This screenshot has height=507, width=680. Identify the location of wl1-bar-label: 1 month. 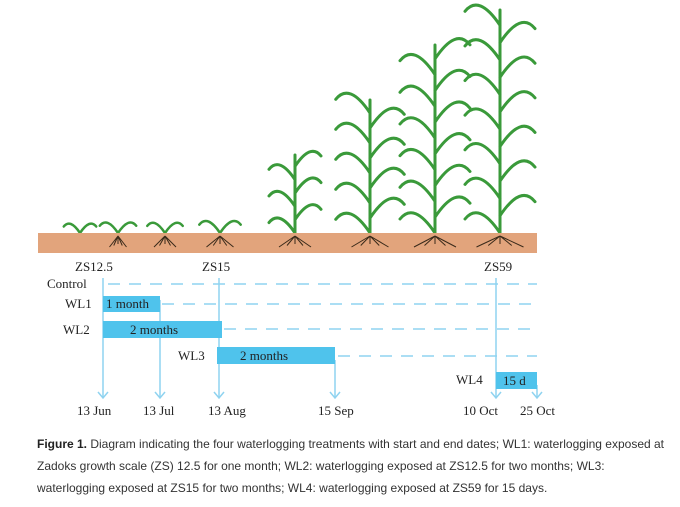
(127, 303).